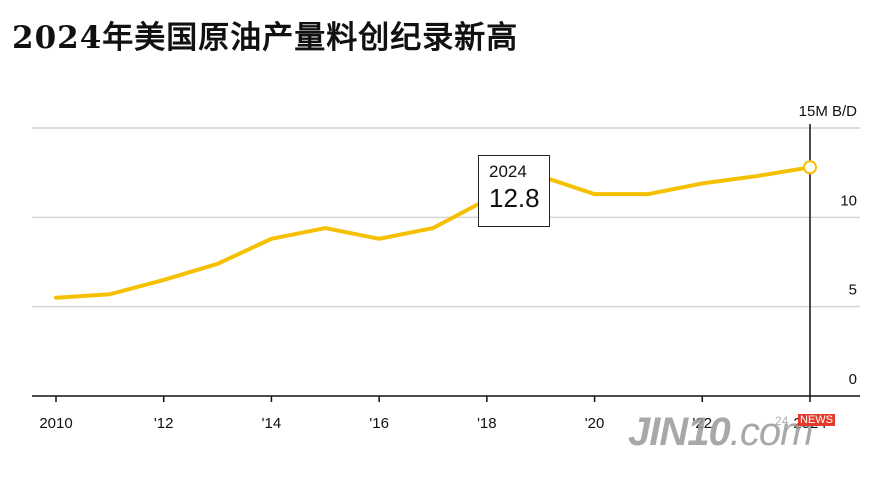 This screenshot has height=489, width=886. I want to click on y-axis-unit-label: 15M B/D, so click(828, 111).